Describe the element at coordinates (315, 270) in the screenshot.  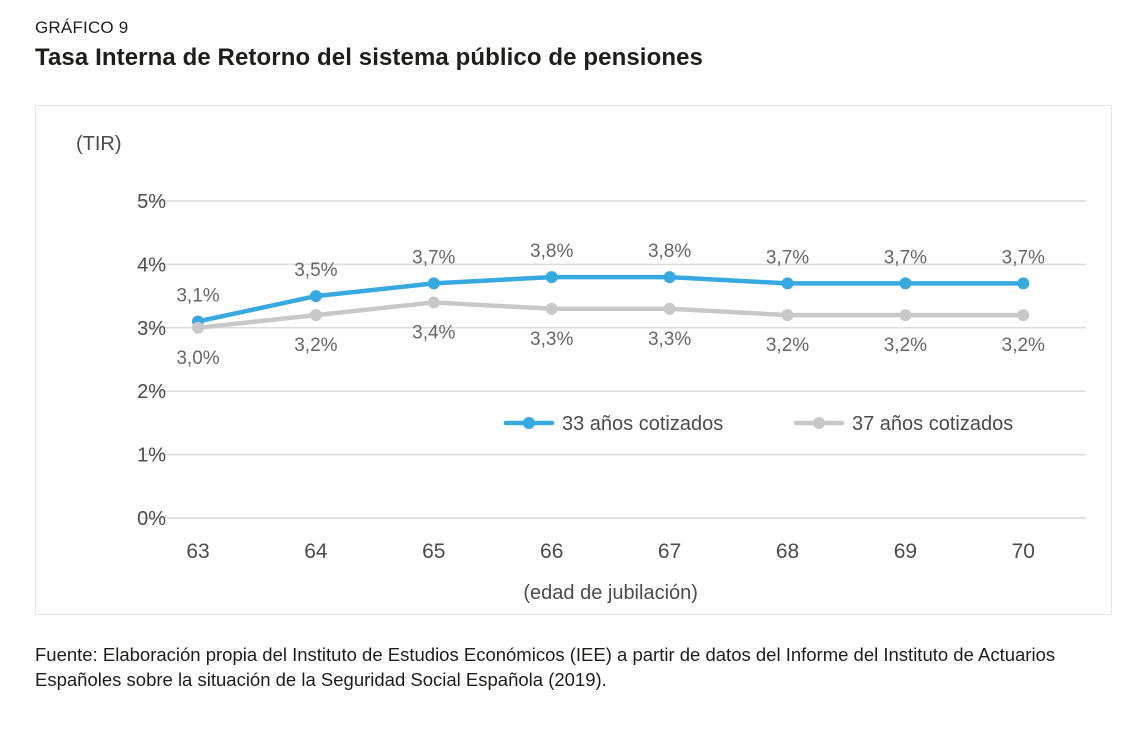
I see `data-label: 3,5%` at that location.